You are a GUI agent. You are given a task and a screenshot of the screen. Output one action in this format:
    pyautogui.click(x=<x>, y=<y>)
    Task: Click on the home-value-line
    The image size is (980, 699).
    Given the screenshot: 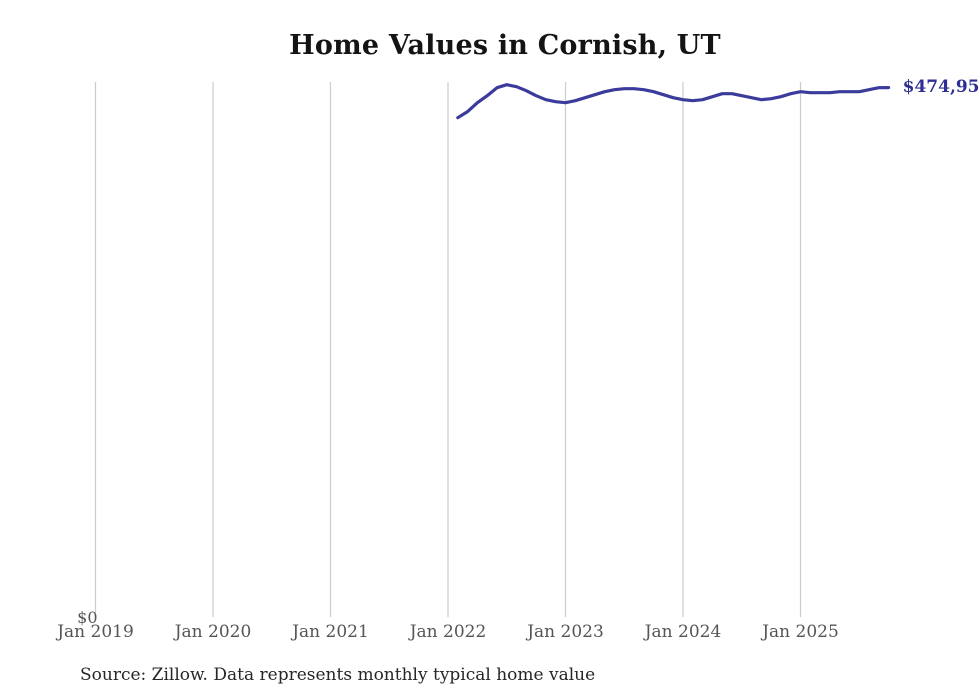 What is the action you would take?
    pyautogui.click(x=673, y=101)
    